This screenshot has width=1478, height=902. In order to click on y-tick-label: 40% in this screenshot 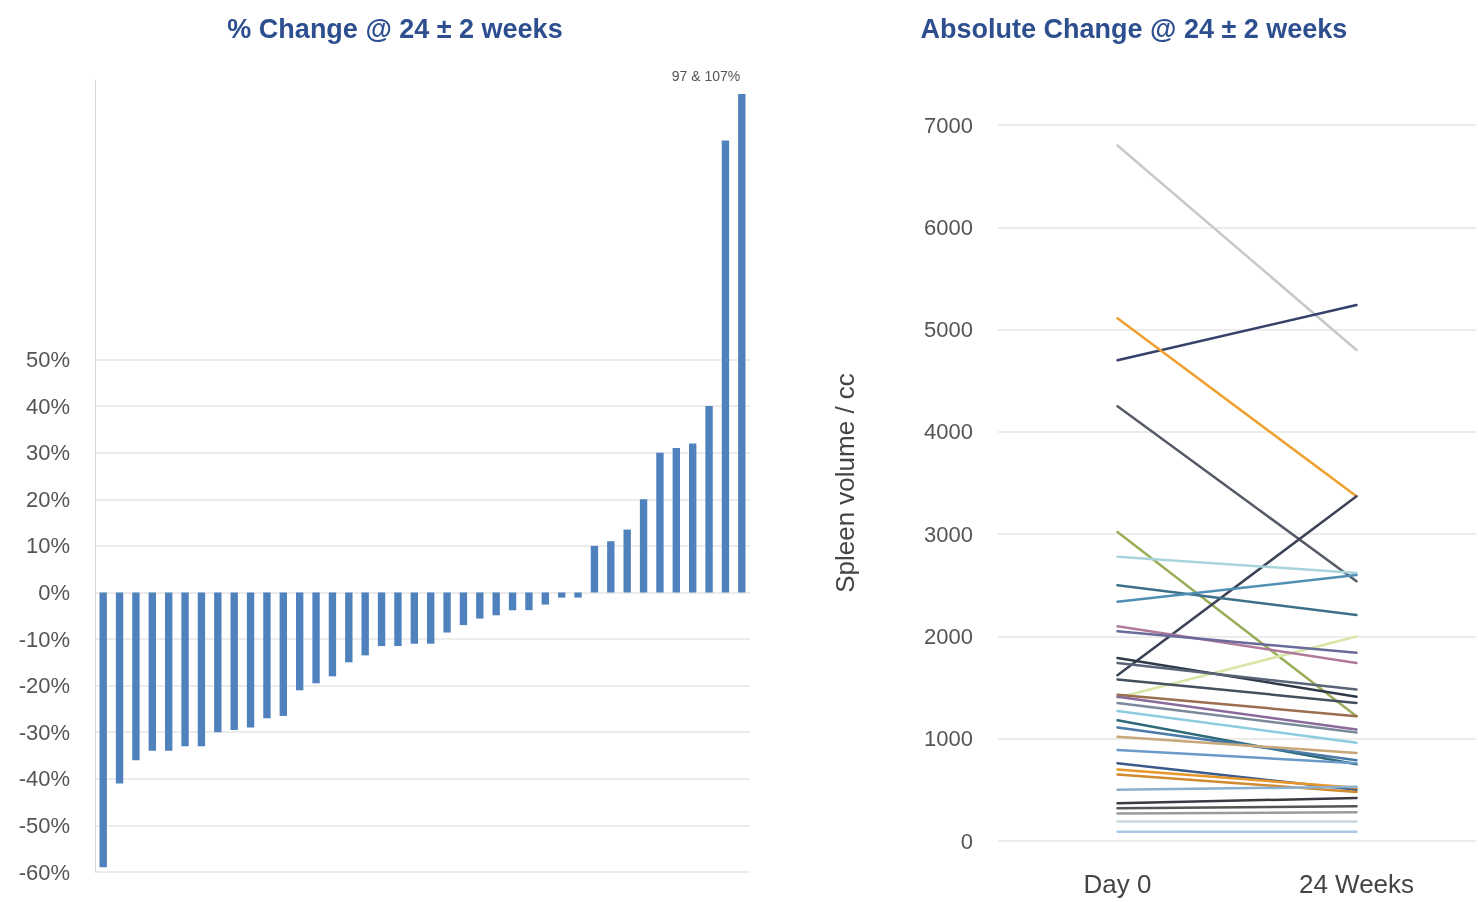, I will do `click(47, 406)`.